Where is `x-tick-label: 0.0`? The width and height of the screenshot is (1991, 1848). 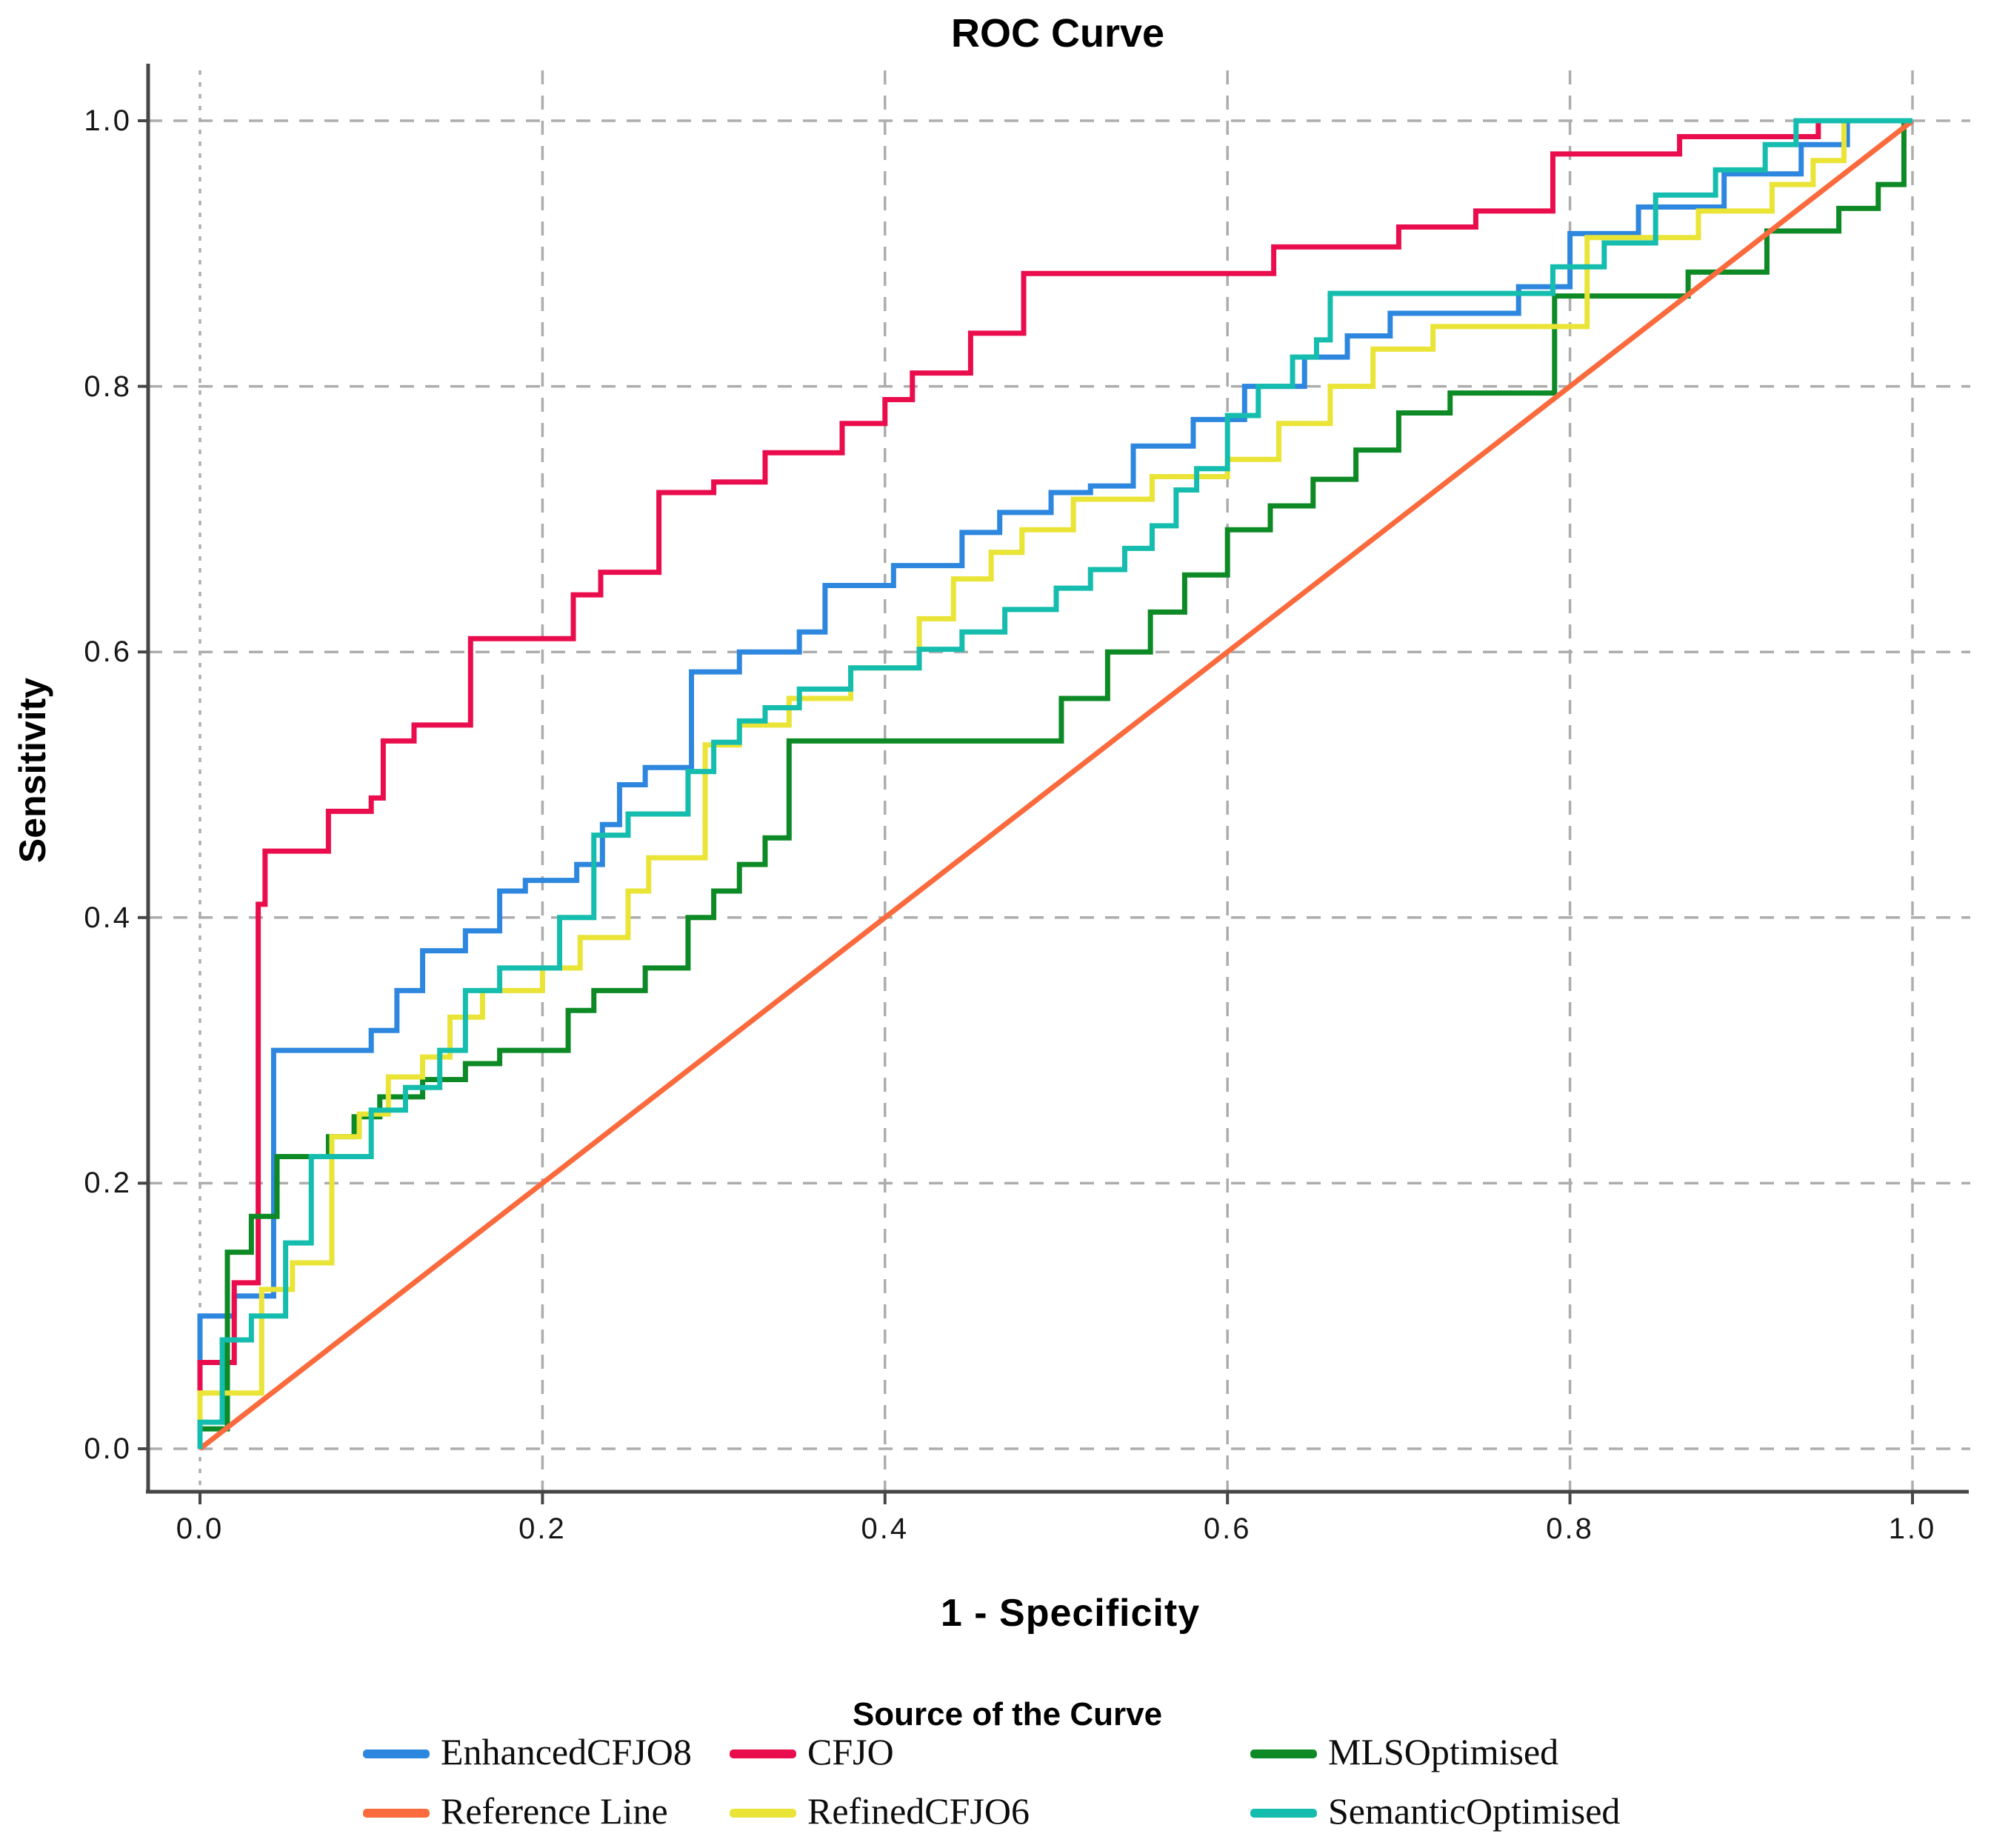
x-tick-label: 0.0 is located at coordinates (200, 1528).